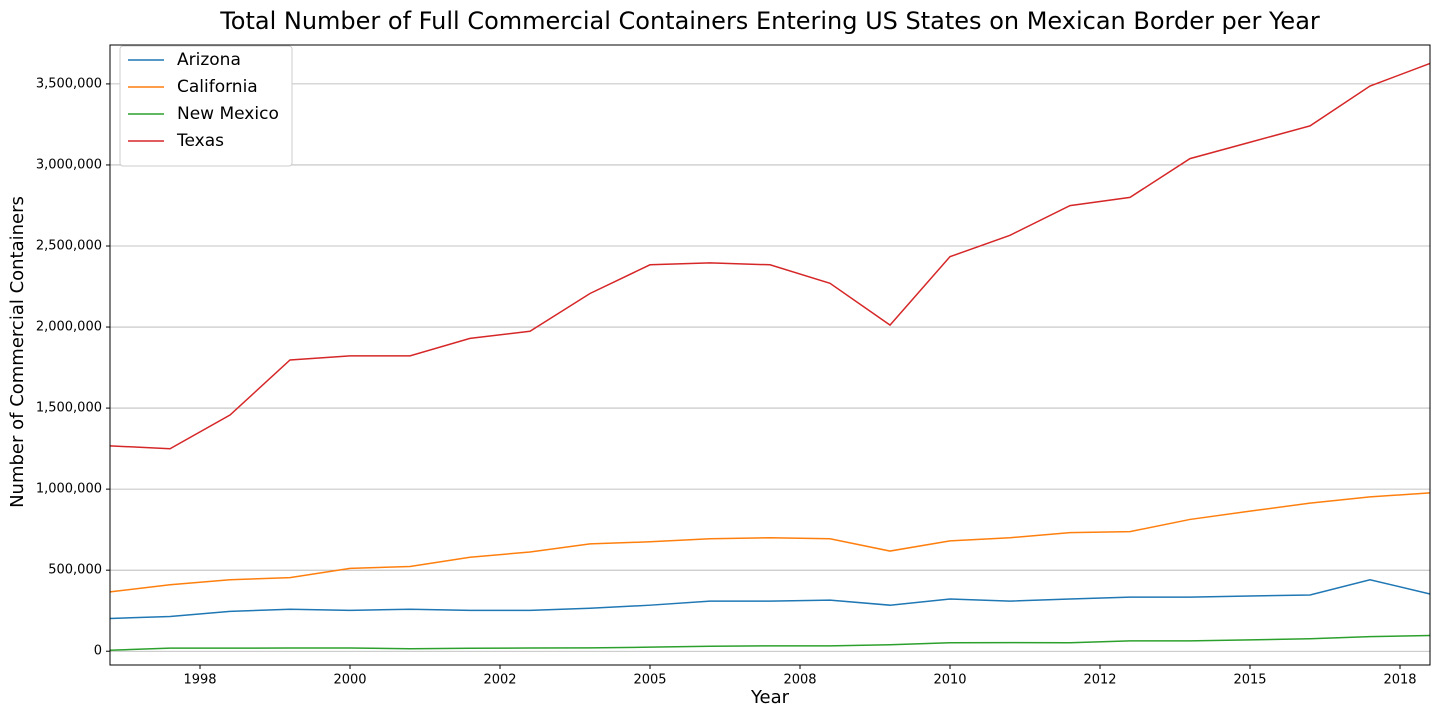 The image size is (1440, 720). What do you see at coordinates (1249, 680) in the screenshot?
I see `x-tick-label: 2015` at bounding box center [1249, 680].